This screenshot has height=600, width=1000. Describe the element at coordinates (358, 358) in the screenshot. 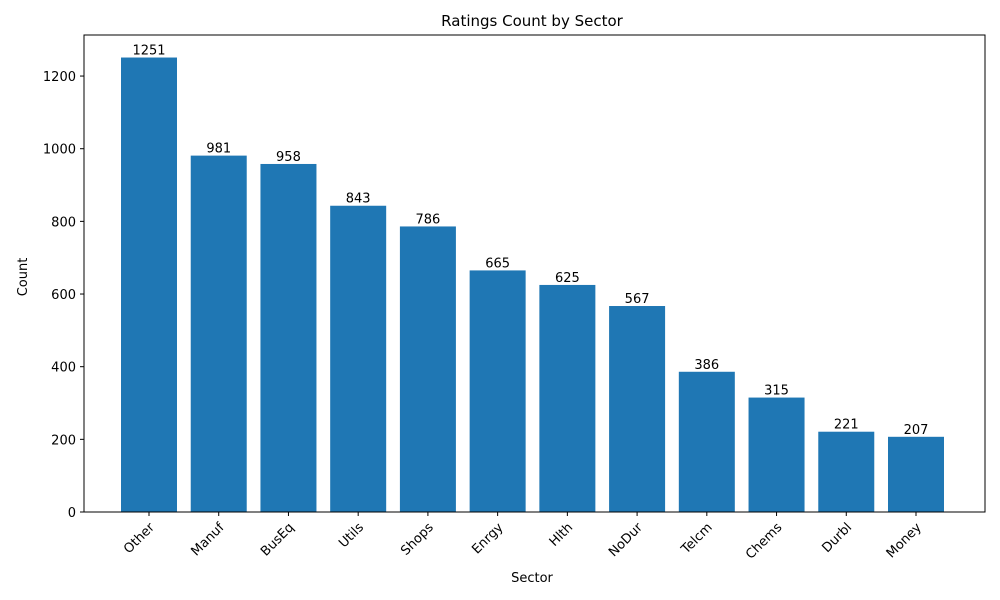

I see `bar-utils` at that location.